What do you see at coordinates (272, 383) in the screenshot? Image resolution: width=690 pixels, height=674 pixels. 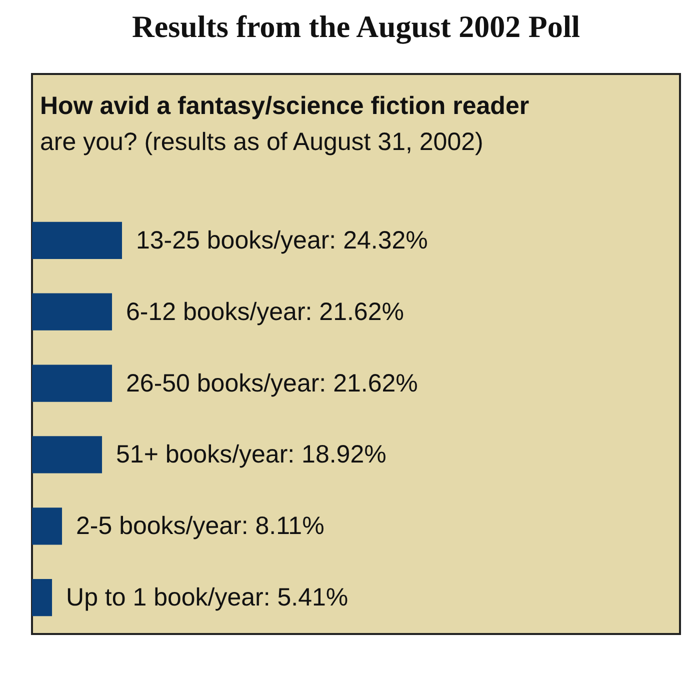 I see `data-label: 26-50 books/year: 21.62%` at bounding box center [272, 383].